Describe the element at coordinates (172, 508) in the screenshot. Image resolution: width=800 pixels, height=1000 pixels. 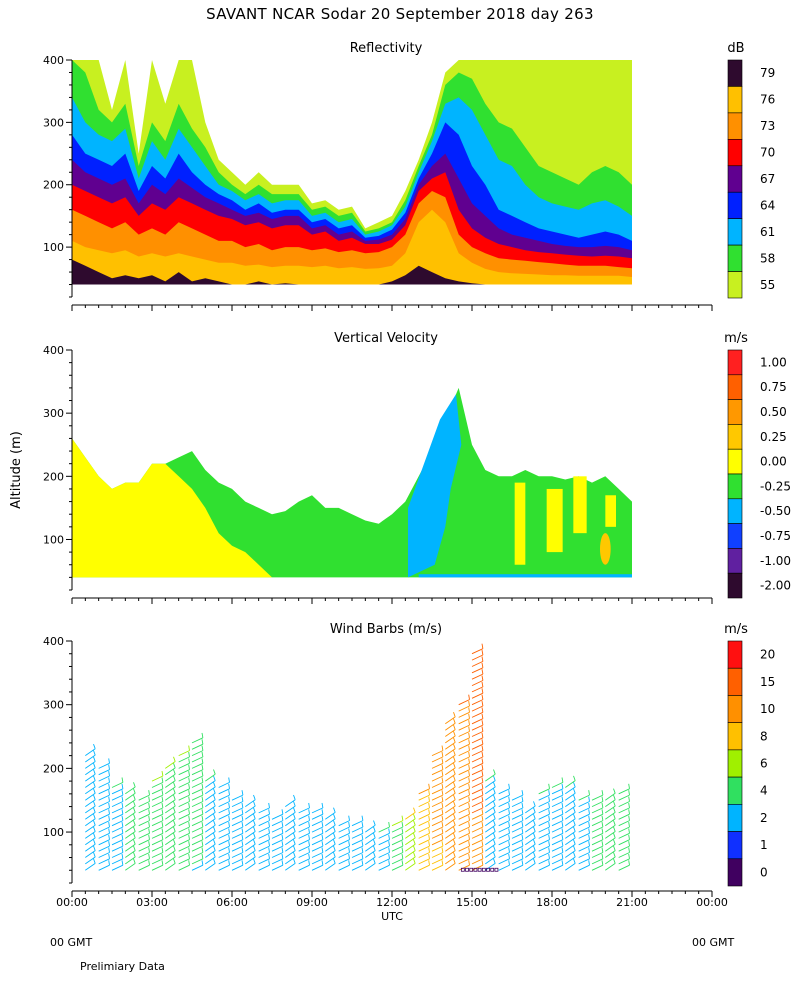
I see `velocity-region-zero` at that location.